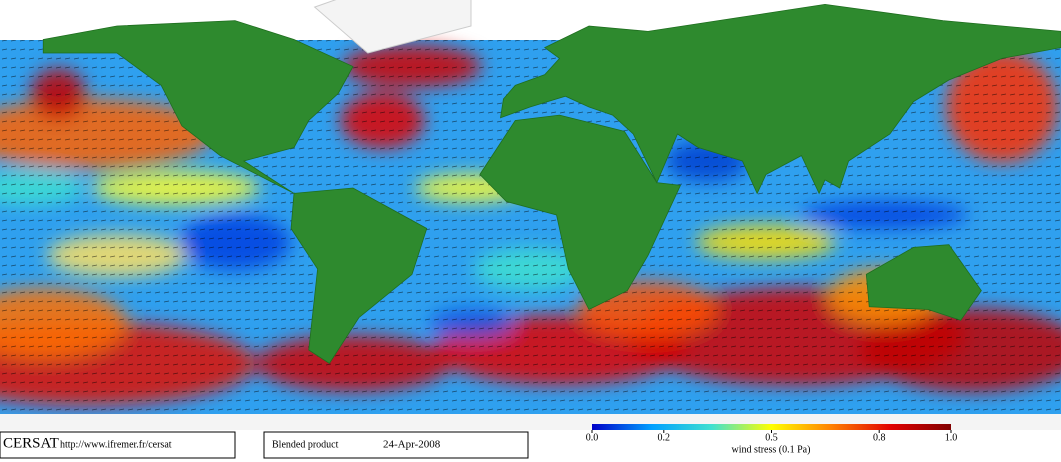  I want to click on colorbar, so click(771, 427).